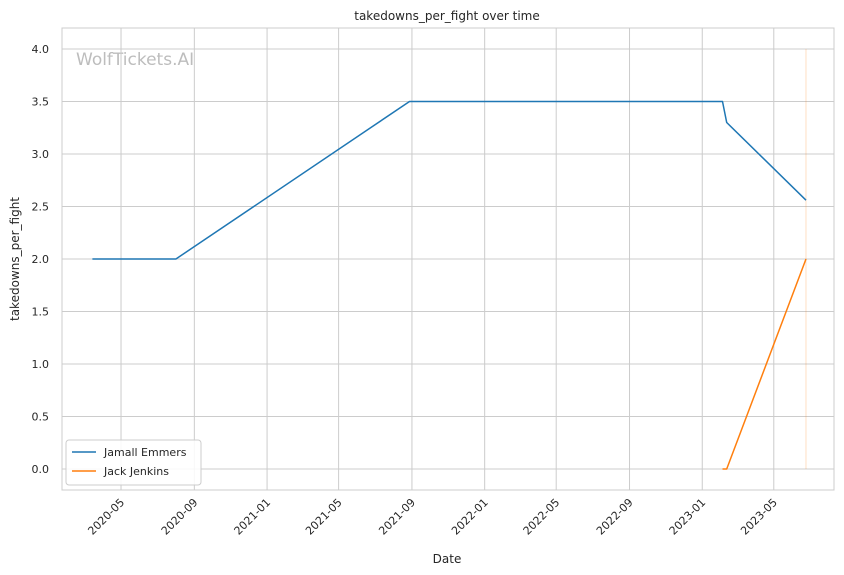 This screenshot has height=575, width=844. I want to click on y-tick-label: 3.5, so click(41, 102).